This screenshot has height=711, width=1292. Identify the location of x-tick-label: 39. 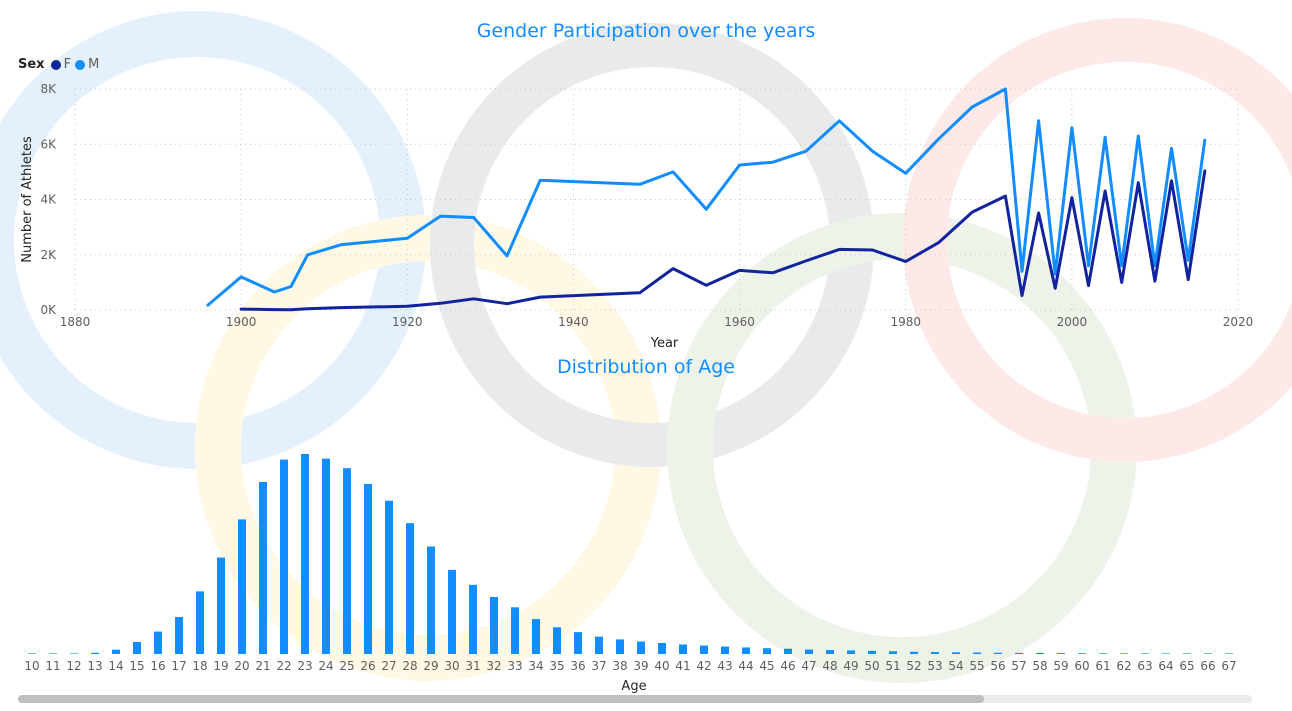
(640, 666).